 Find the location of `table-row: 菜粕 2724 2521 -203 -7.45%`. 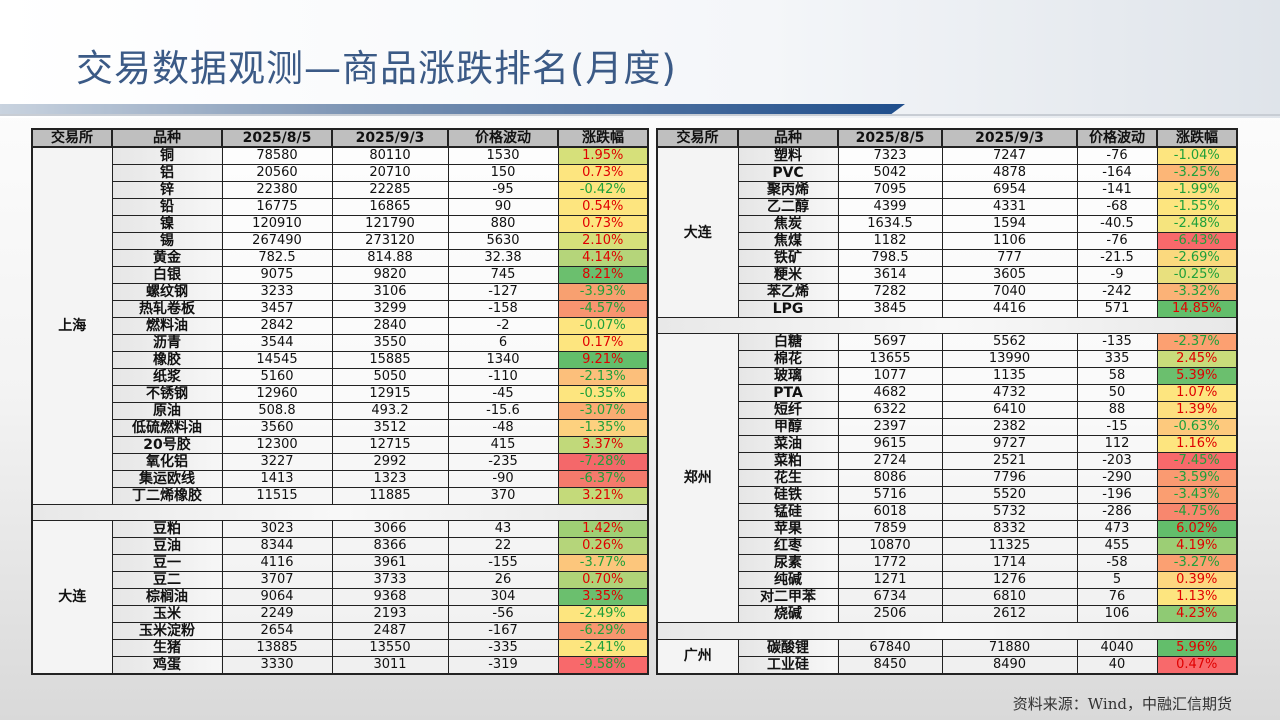

table-row: 菜粕 2724 2521 -203 -7.45% is located at coordinates (947, 461).